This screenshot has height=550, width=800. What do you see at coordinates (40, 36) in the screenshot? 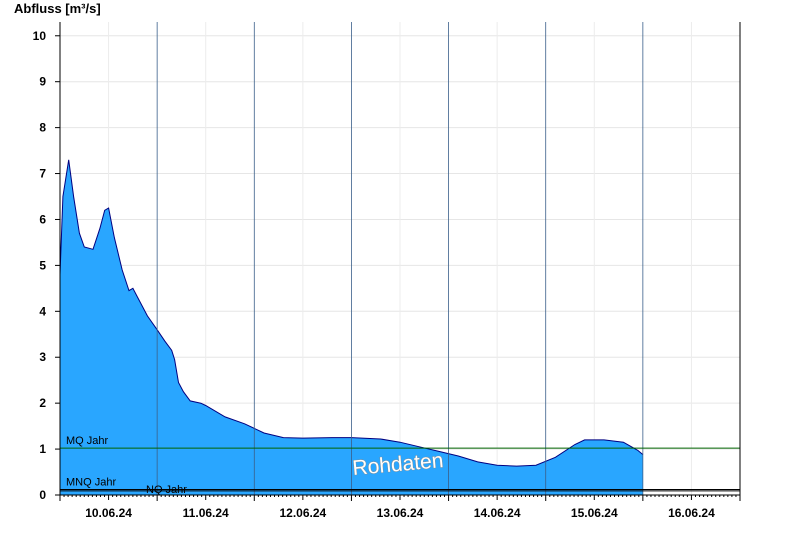
I see `y-tick-label: 10` at bounding box center [40, 36].